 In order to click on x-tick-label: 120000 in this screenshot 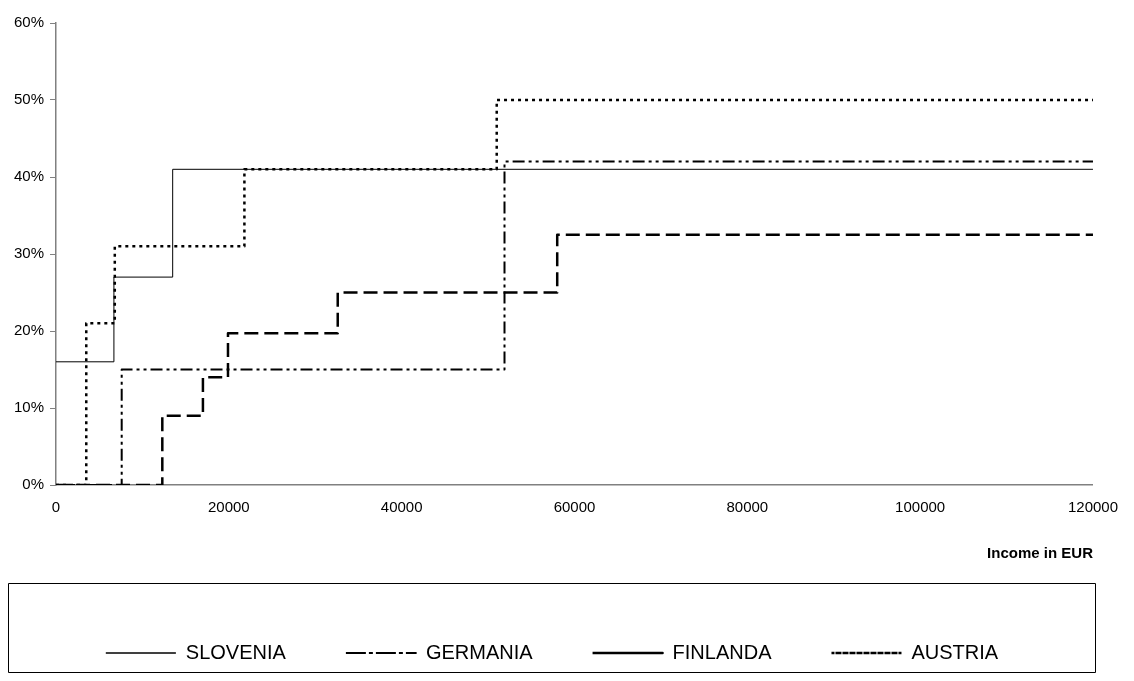, I will do `click(1092, 507)`.